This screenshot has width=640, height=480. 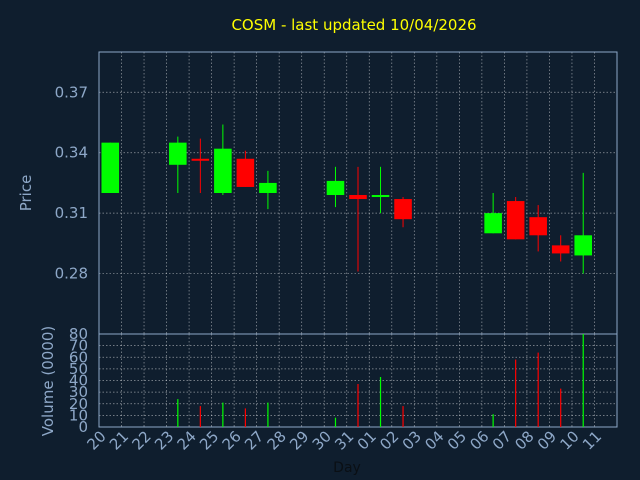 What do you see at coordinates (78, 357) in the screenshot?
I see `volume-tick-label: 60` at bounding box center [78, 357].